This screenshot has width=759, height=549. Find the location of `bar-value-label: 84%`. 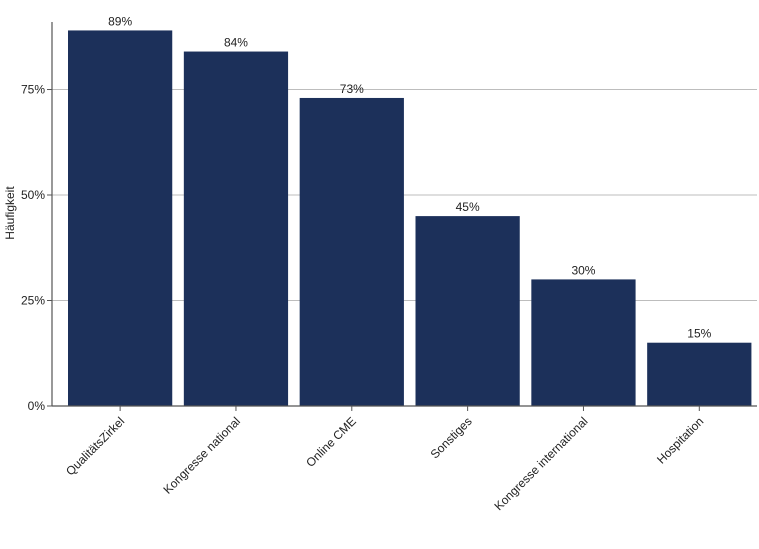

bar-value-label: 84% is located at coordinates (236, 43).